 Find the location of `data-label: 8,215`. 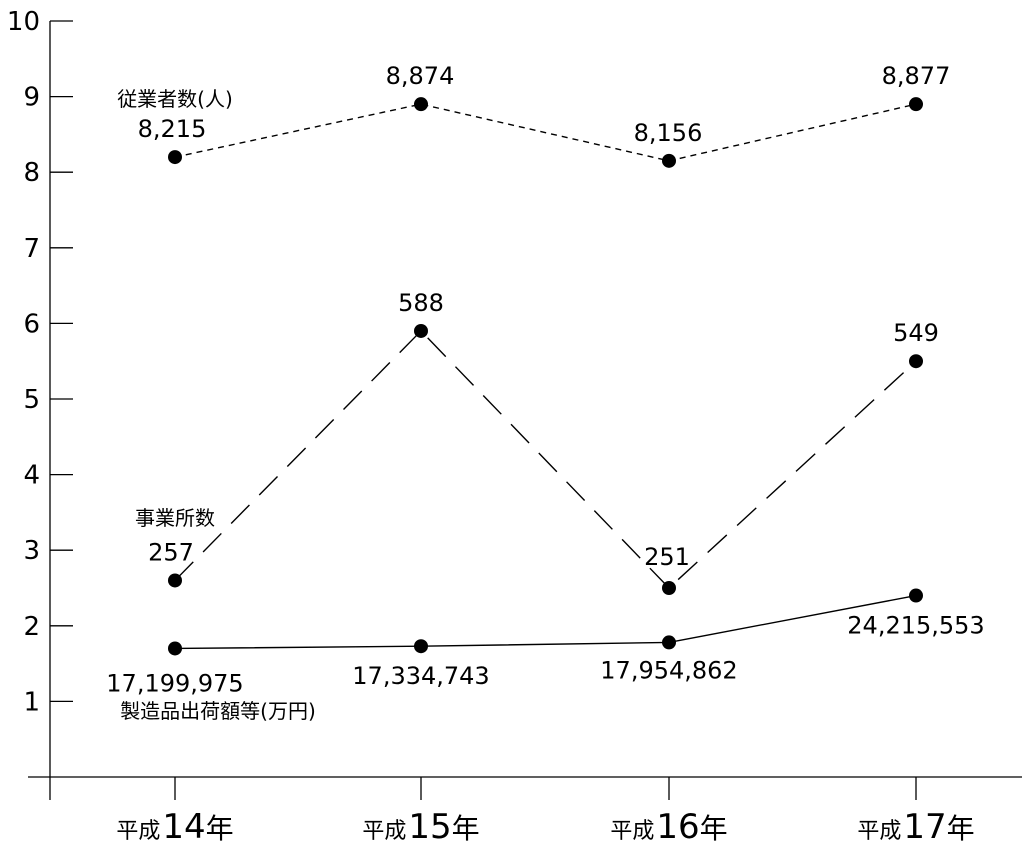

data-label: 8,215 is located at coordinates (172, 129).